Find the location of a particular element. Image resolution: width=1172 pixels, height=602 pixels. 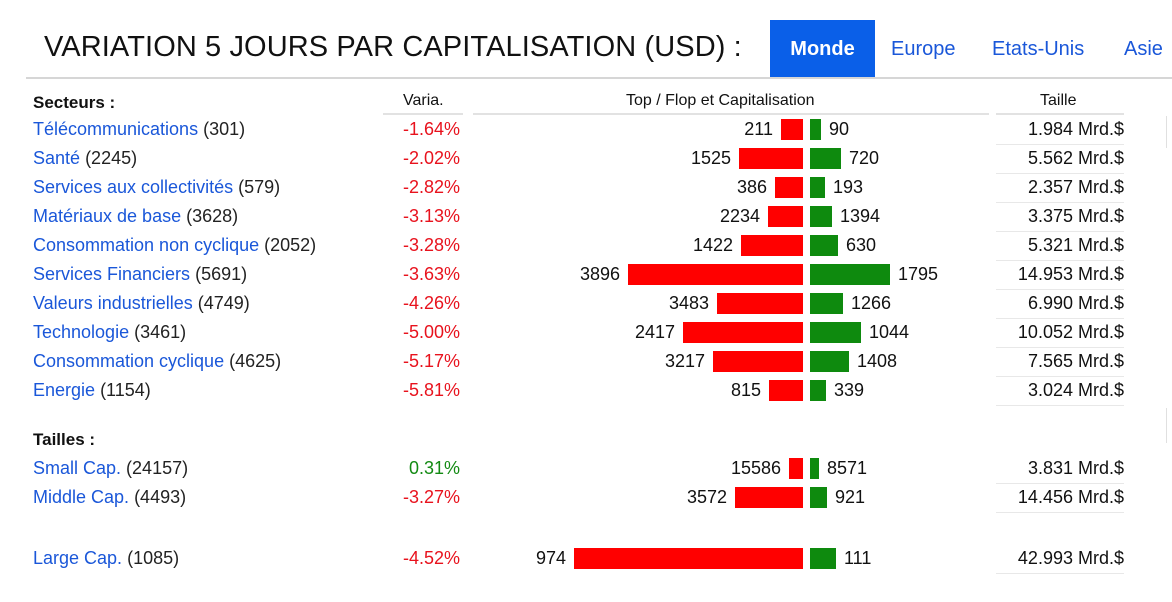

flop-count: 3483 is located at coordinates (688, 303).